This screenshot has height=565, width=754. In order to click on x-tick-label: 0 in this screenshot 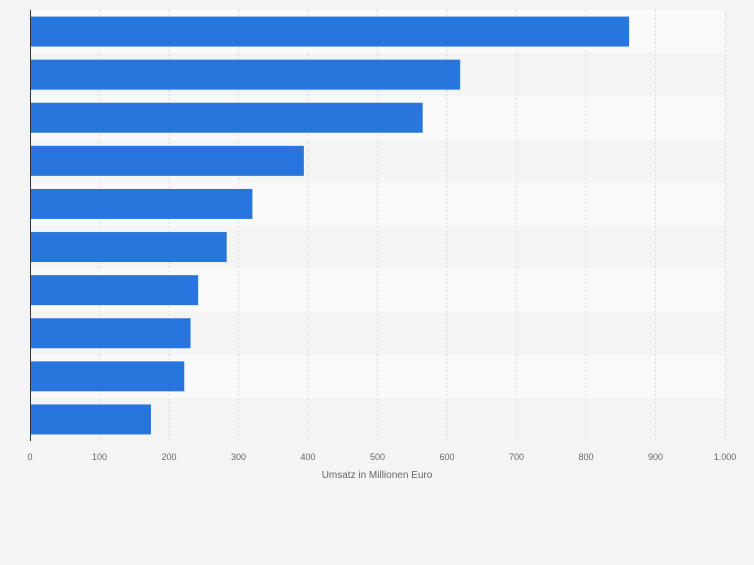, I will do `click(29, 457)`.